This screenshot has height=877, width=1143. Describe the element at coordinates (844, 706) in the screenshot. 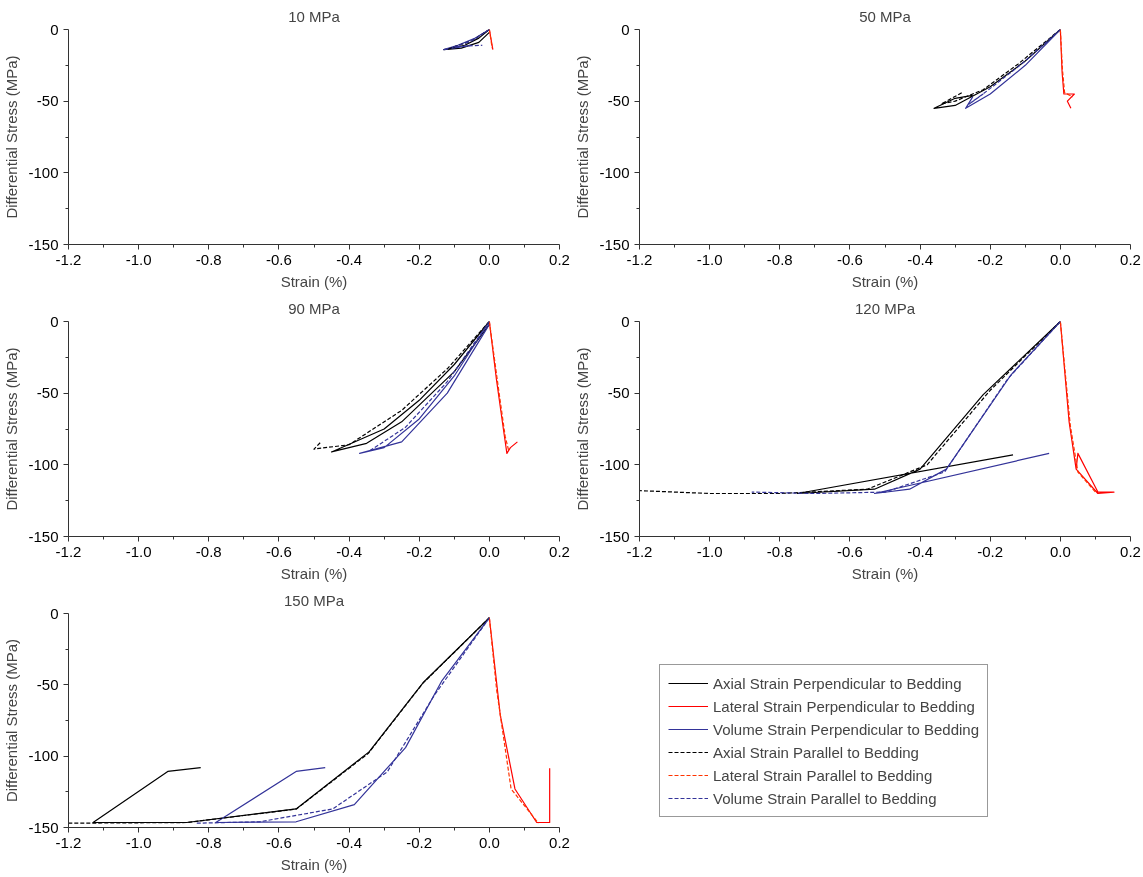

I see `legend-label: Lateral Strain Perpendicular to Bedding` at that location.